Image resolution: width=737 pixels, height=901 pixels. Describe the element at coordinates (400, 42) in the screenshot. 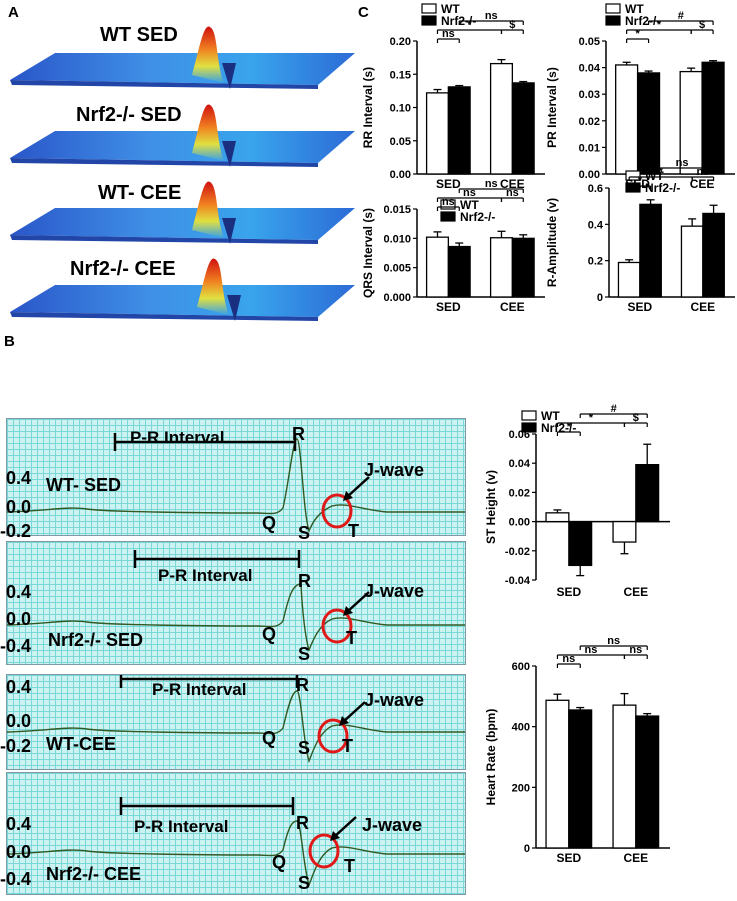

I see `y-tick-label: 0.20` at that location.